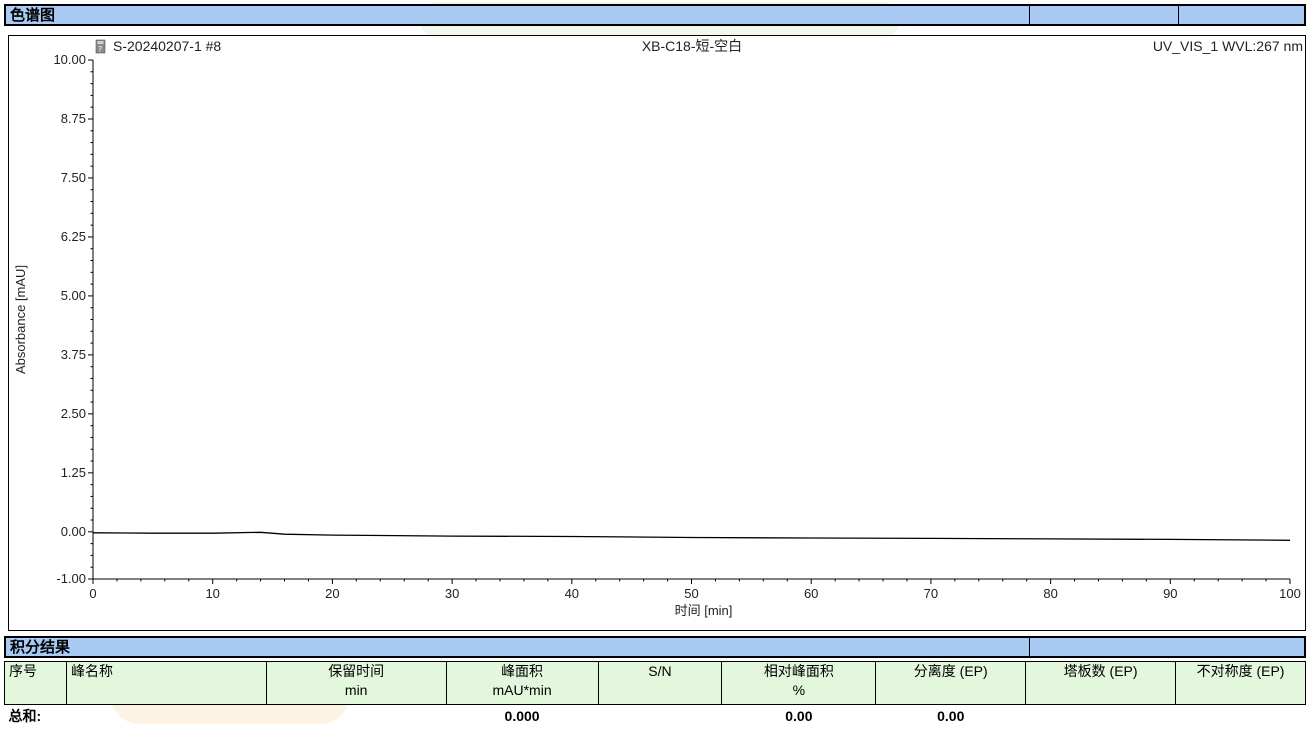 This screenshot has width=1316, height=740. Describe the element at coordinates (332, 593) in the screenshot. I see `x-tick-label: 20` at that location.